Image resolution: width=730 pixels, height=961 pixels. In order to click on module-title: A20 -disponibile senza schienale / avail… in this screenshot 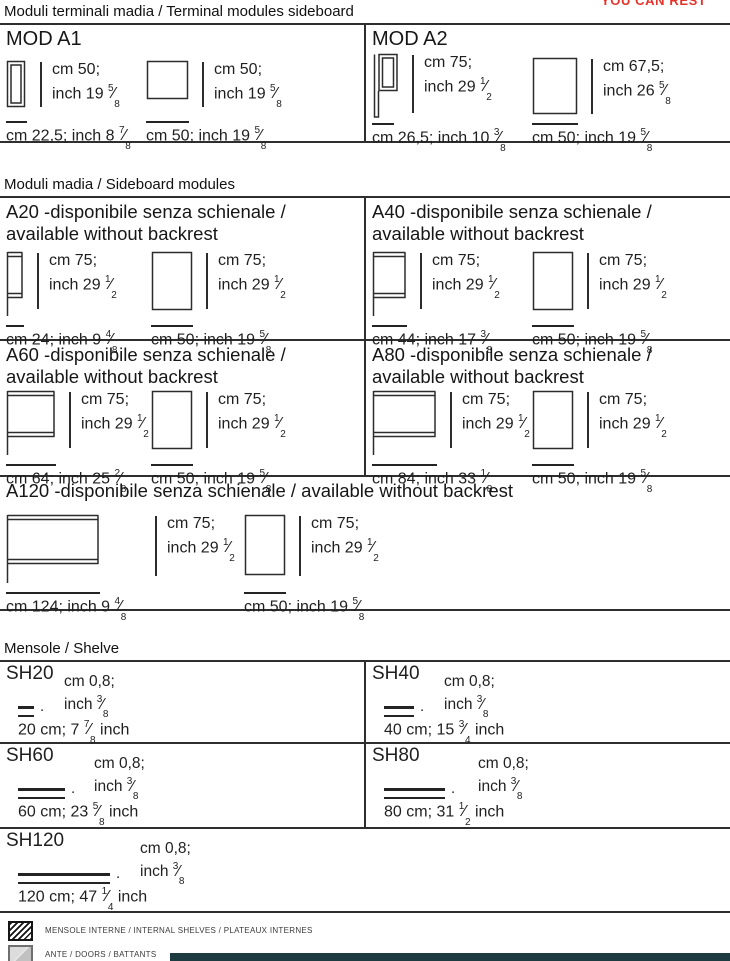, I will do `click(146, 222)`.